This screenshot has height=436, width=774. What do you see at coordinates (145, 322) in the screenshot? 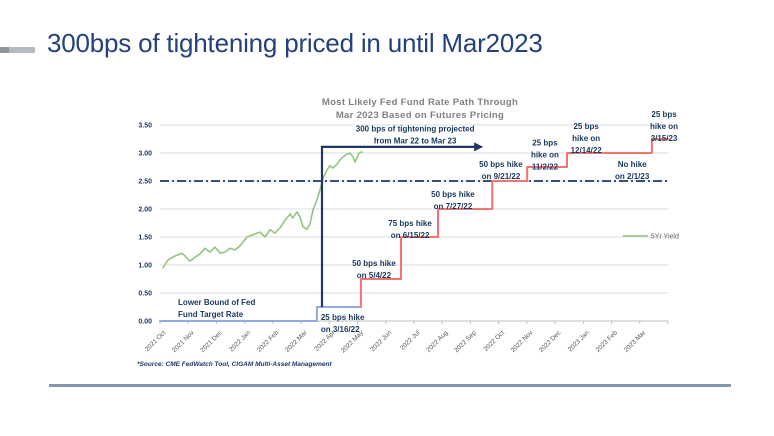
I see `y-axis-label: 0.00` at bounding box center [145, 322].